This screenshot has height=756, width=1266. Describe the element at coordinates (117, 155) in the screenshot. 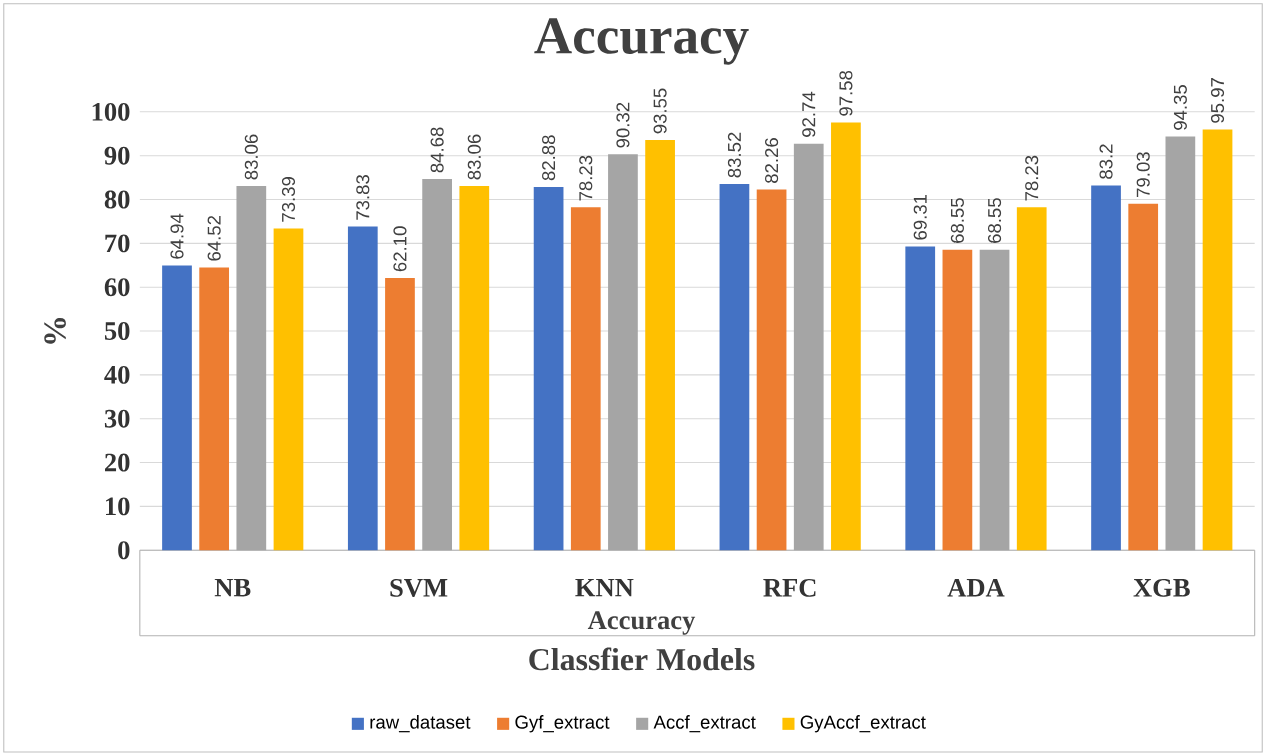

I see `y-tick-label: 90` at that location.